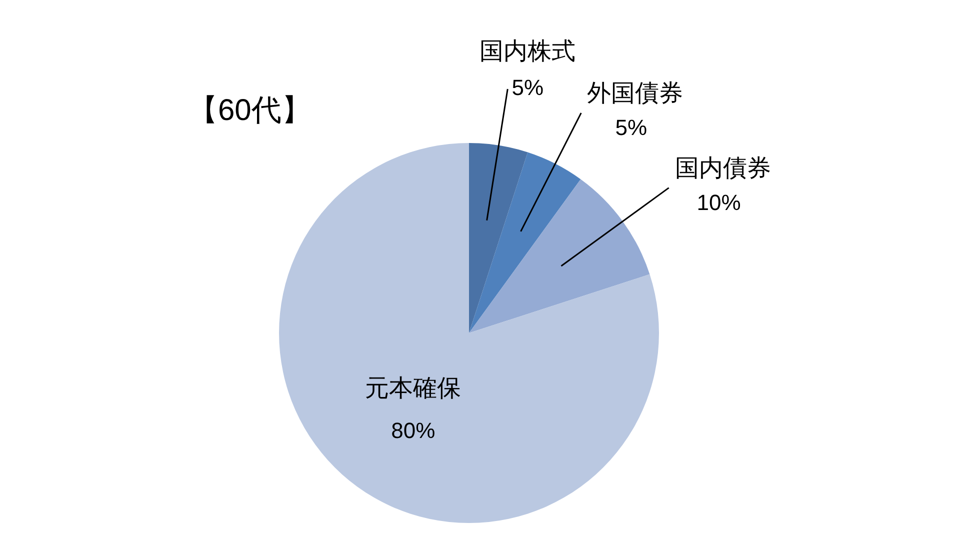  I want to click on slice-label: 外国債券, so click(635, 93).